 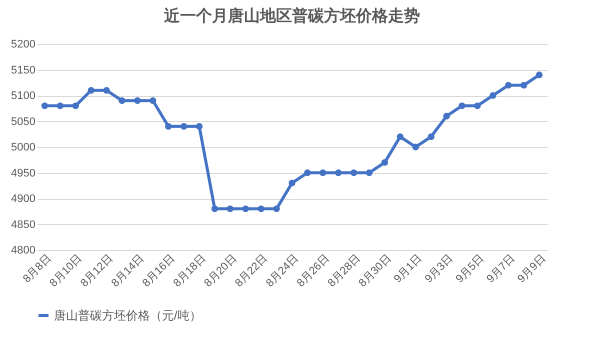 What do you see at coordinates (23, 148) in the screenshot?
I see `y-tick-label: 5000` at bounding box center [23, 148].